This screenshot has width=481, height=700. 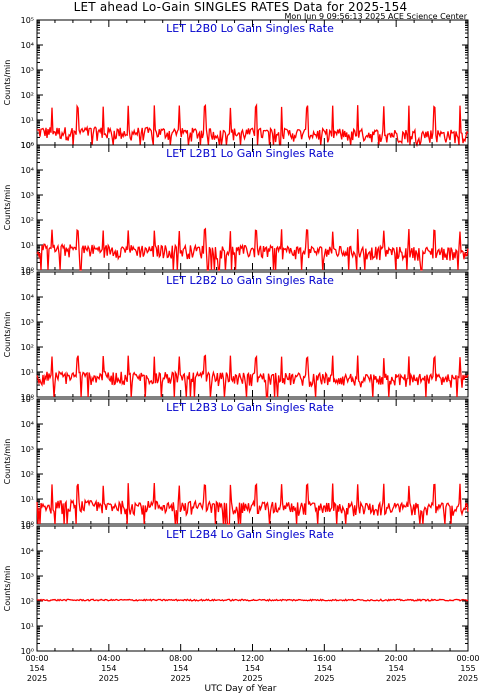 I want to click on x-tick-label-time: 08:00, so click(x=180, y=658).